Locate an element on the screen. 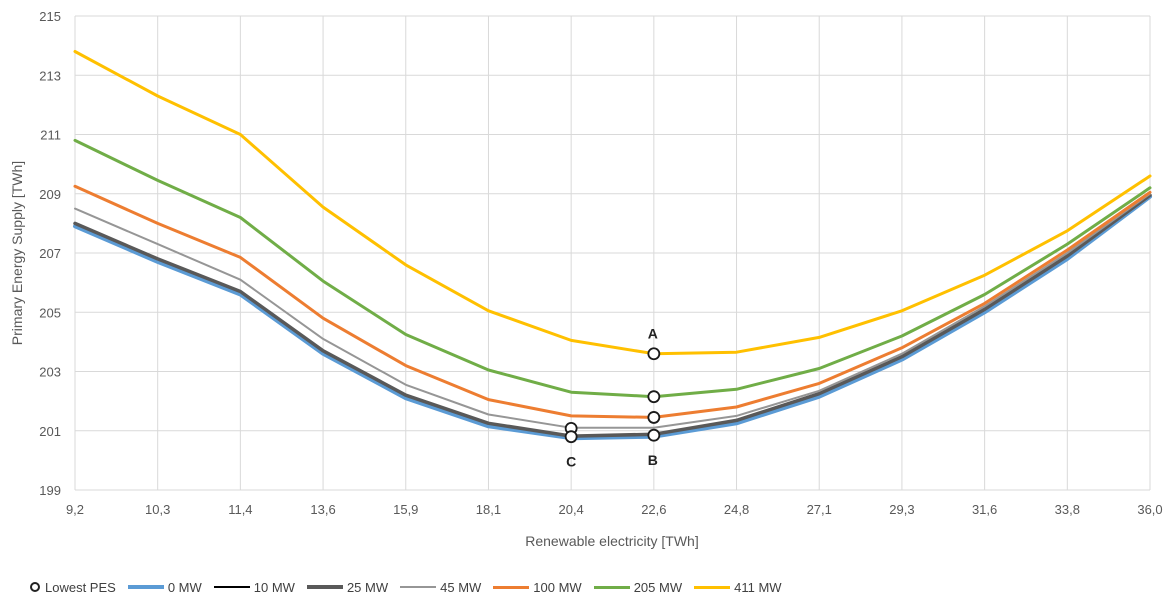  point-label: A is located at coordinates (653, 334).